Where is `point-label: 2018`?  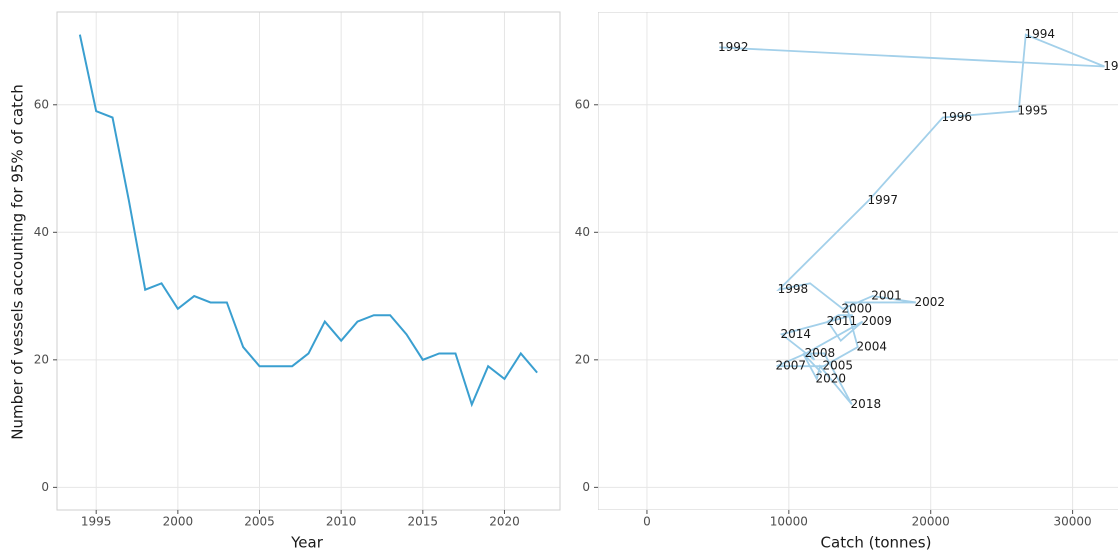 point-label: 2018 is located at coordinates (866, 404).